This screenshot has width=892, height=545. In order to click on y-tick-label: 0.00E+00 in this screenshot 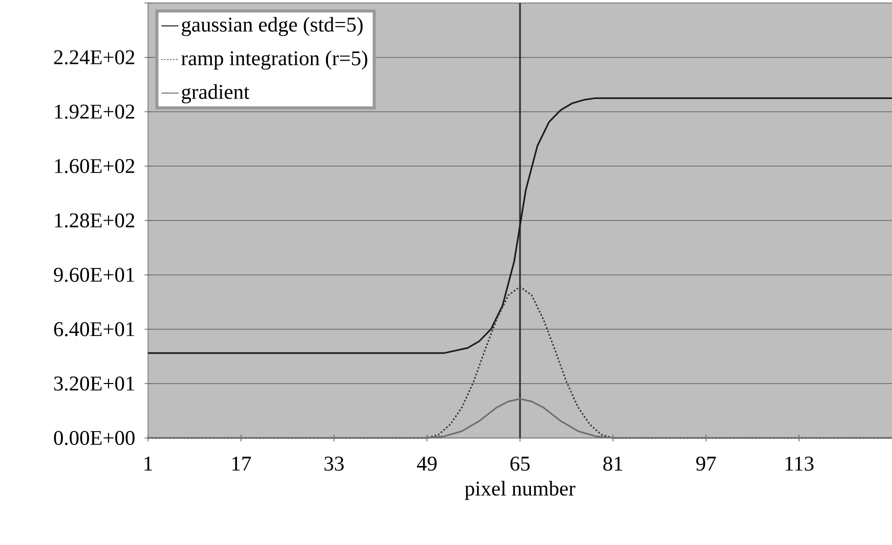, I will do `click(94, 438)`.